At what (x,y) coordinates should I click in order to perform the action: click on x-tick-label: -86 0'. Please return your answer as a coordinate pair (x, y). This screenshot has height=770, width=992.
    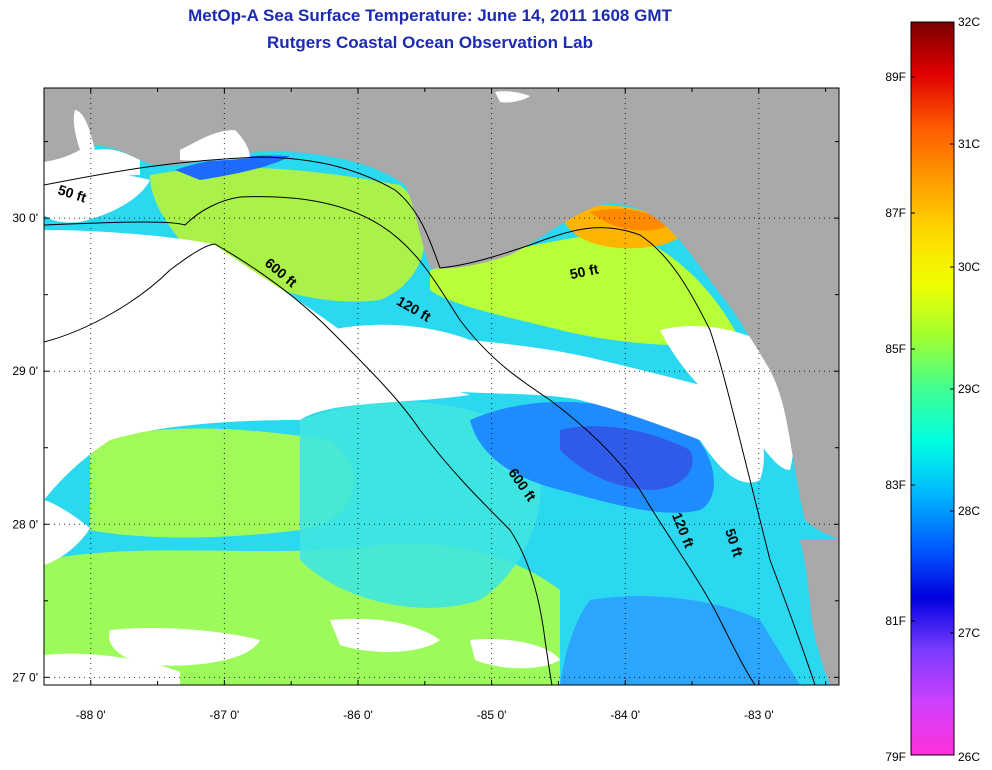
    Looking at the image, I should click on (358, 715).